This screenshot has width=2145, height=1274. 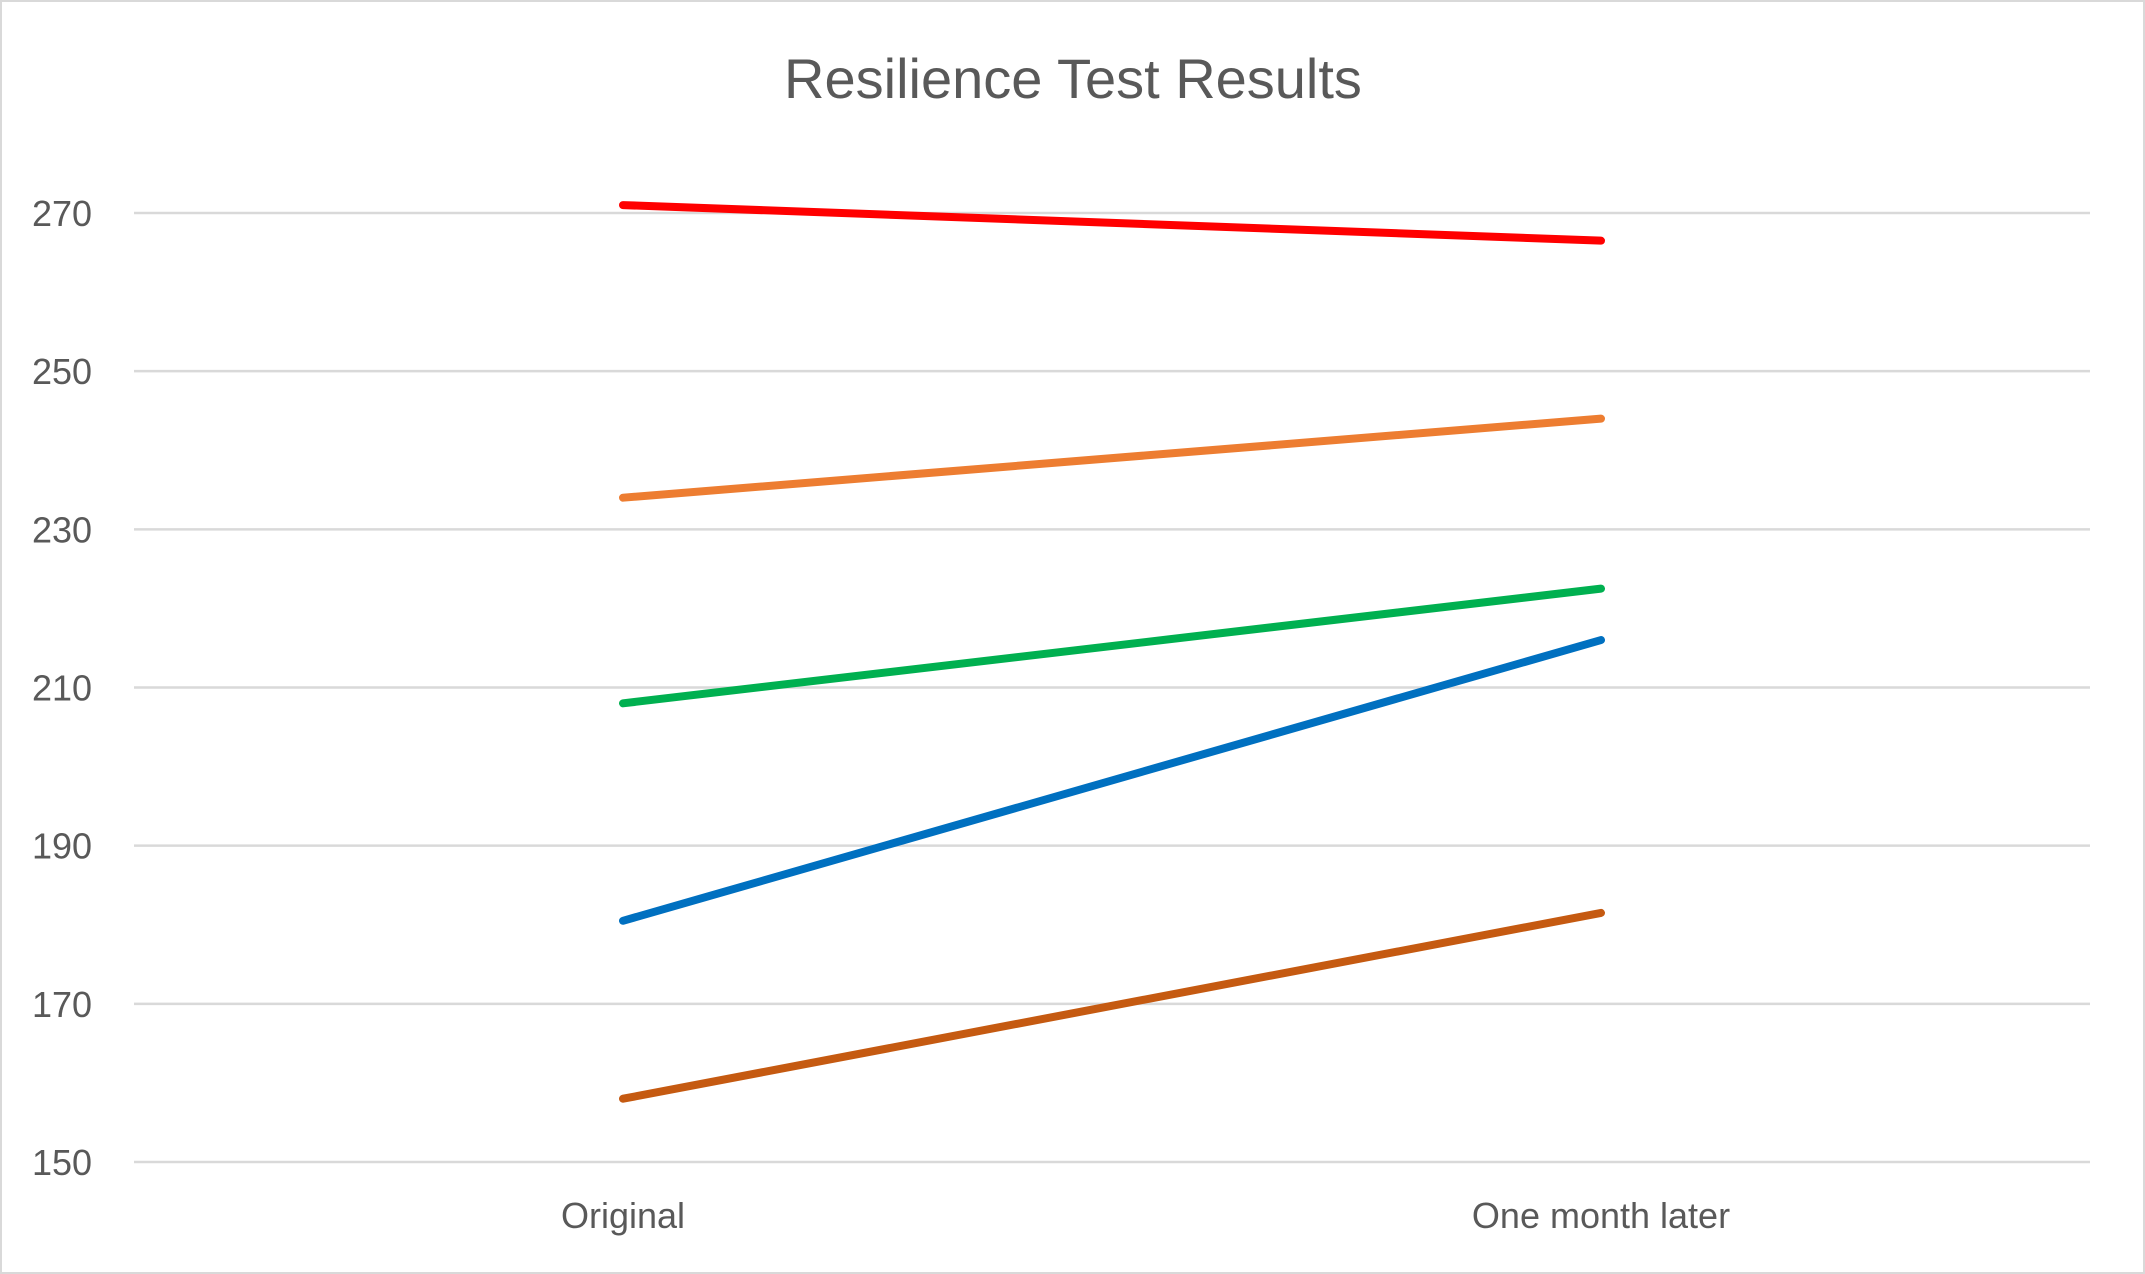 I want to click on y-tick-label: 250, so click(x=62, y=371).